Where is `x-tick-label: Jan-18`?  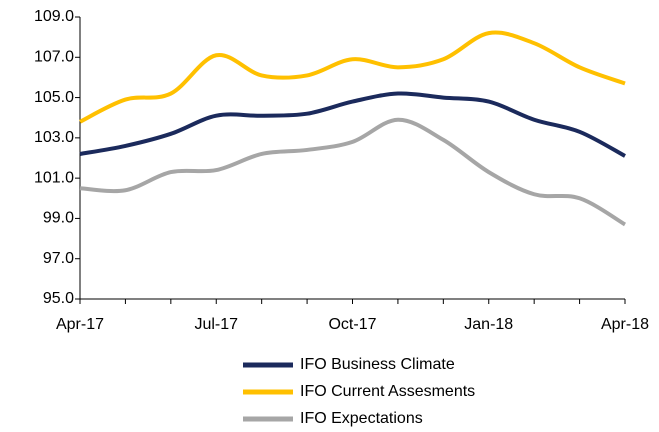 x-tick-label: Jan-18 is located at coordinates (488, 324).